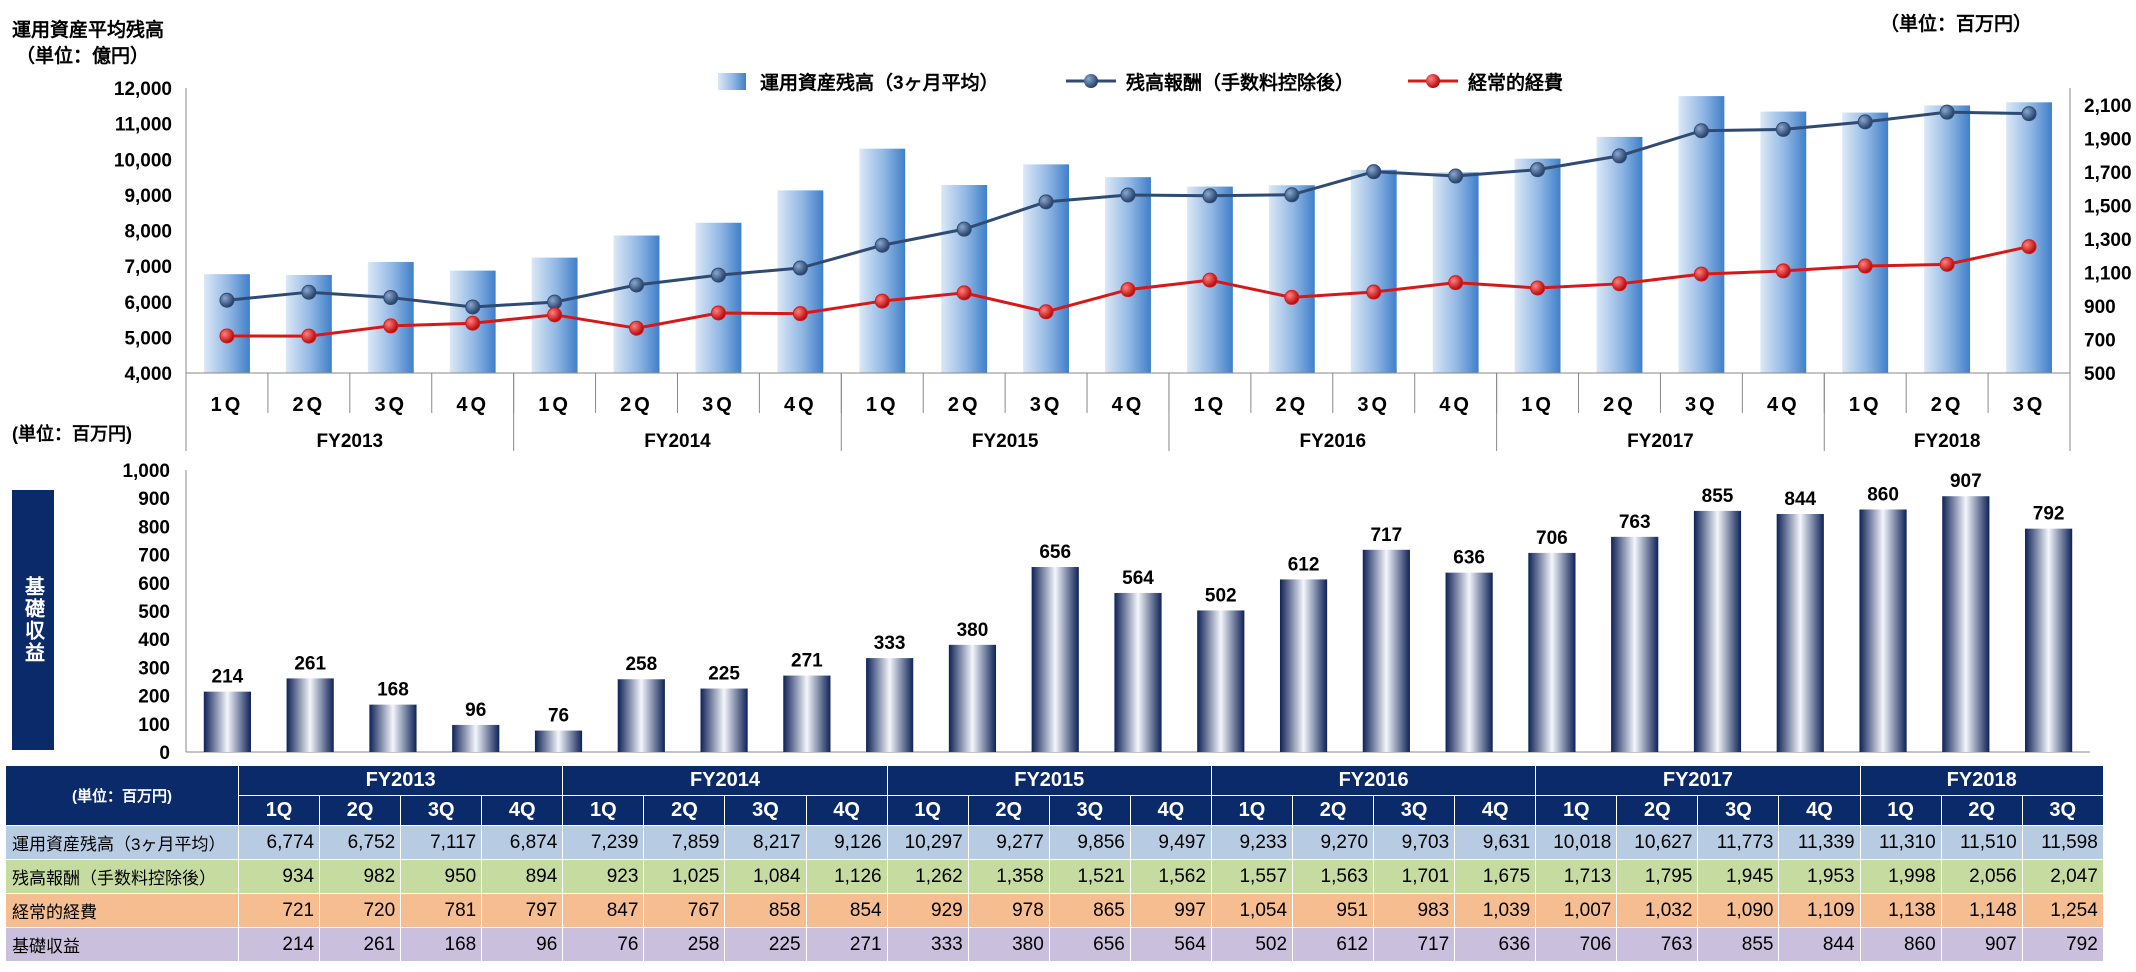 The height and width of the screenshot is (972, 2136). I want to click on table-cell: 721, so click(279, 910).